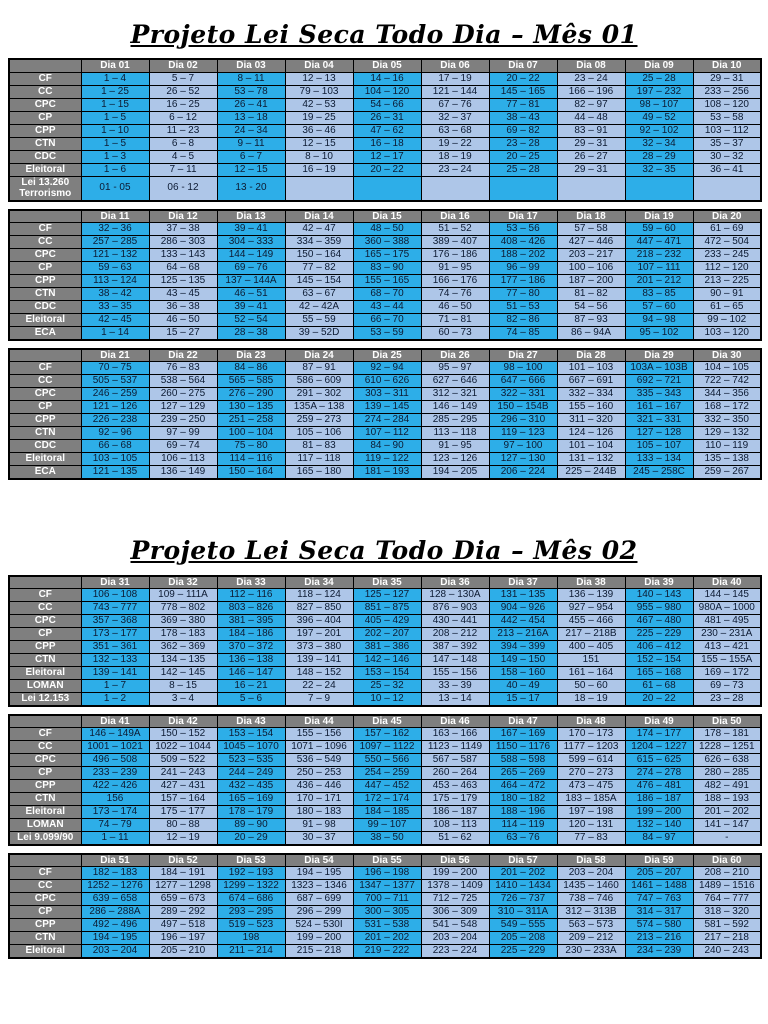 The image size is (768, 1024). What do you see at coordinates (45, 188) in the screenshot?
I see `code-label: Lei 13.260 Terrorismo` at bounding box center [45, 188].